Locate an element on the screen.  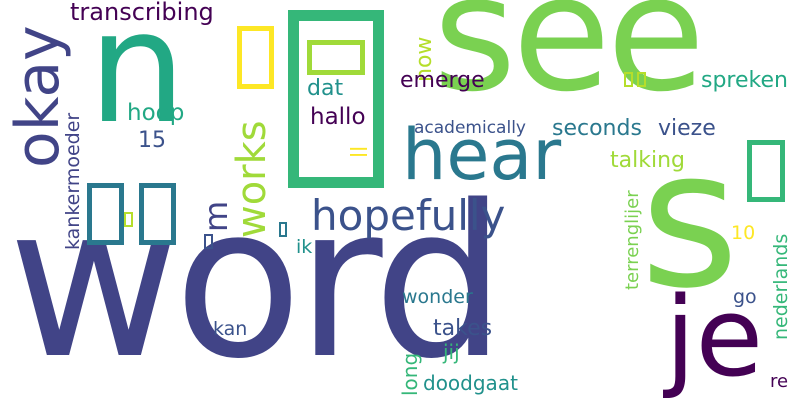
cloud-word-hopefully: hopefully is located at coordinates (408, 215).